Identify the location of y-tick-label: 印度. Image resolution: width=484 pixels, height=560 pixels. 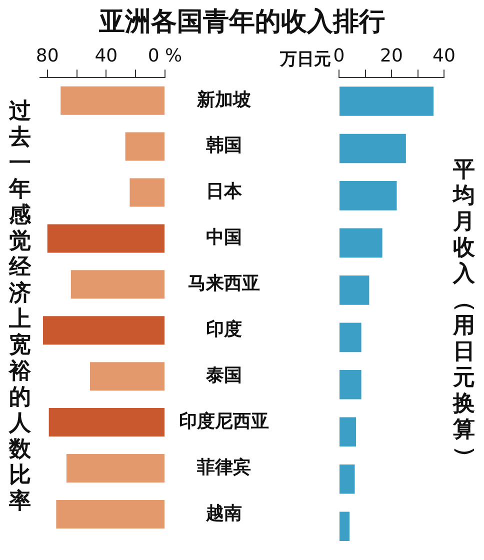
(224, 329).